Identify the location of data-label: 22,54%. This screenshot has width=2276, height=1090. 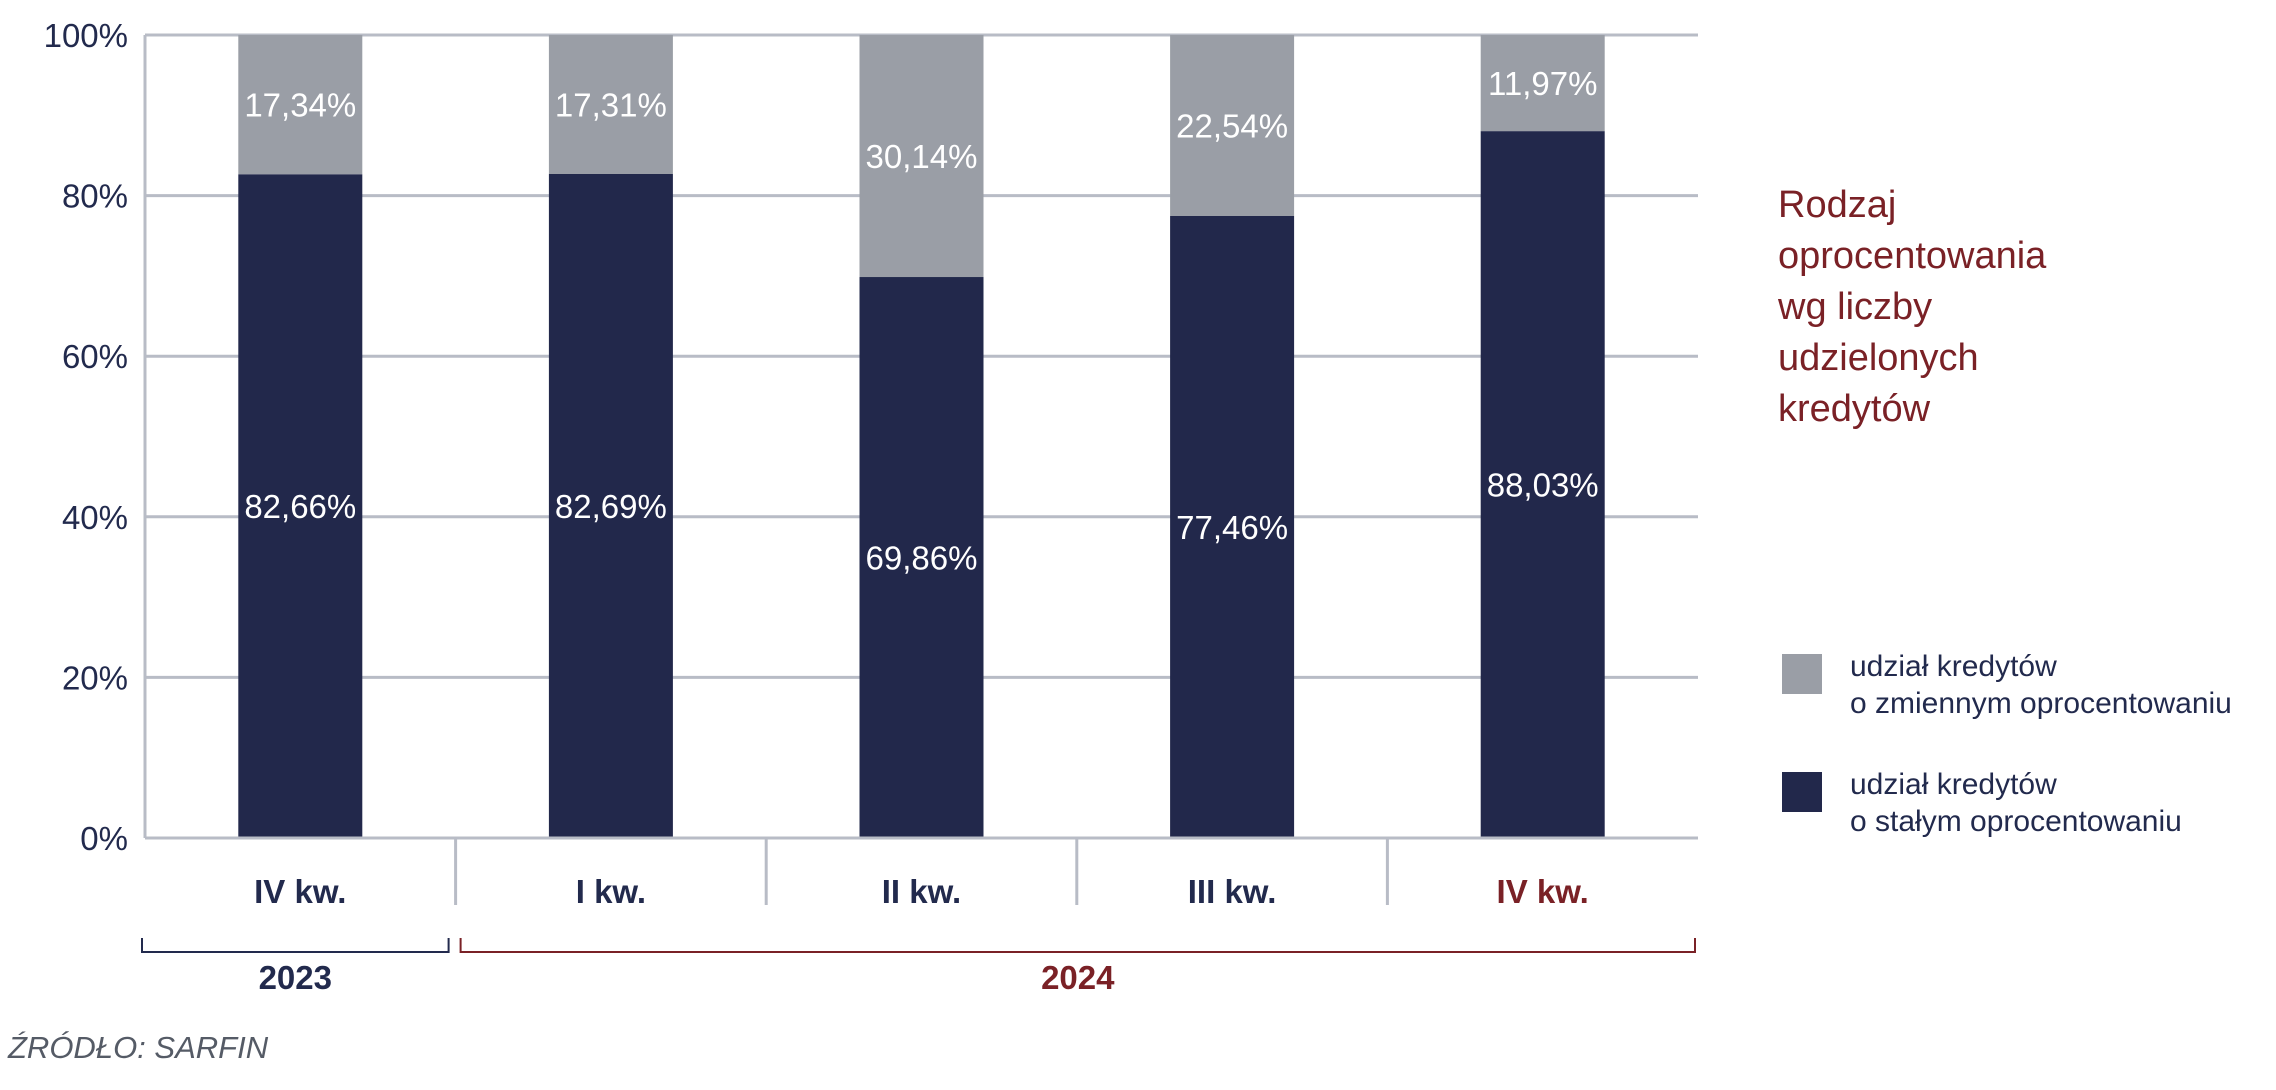
(1232, 125).